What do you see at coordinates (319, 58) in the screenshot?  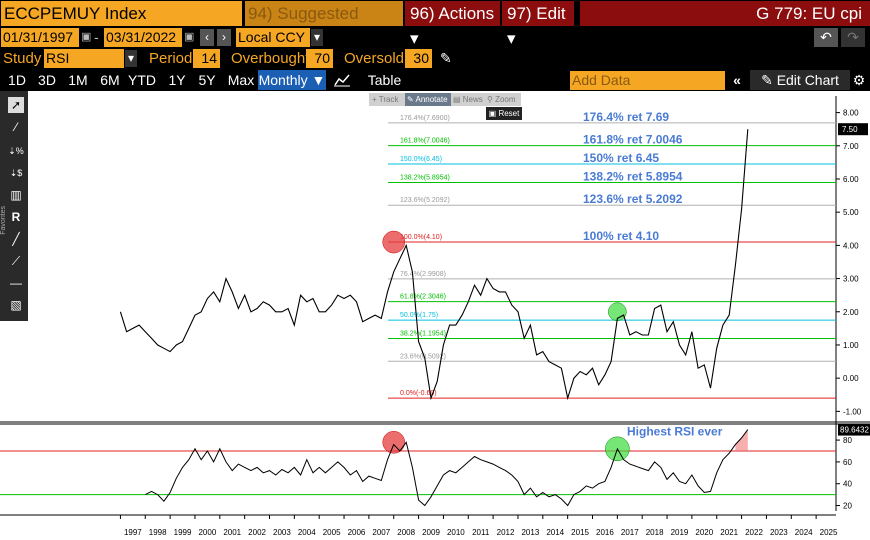 I see `overbought-field: 70` at bounding box center [319, 58].